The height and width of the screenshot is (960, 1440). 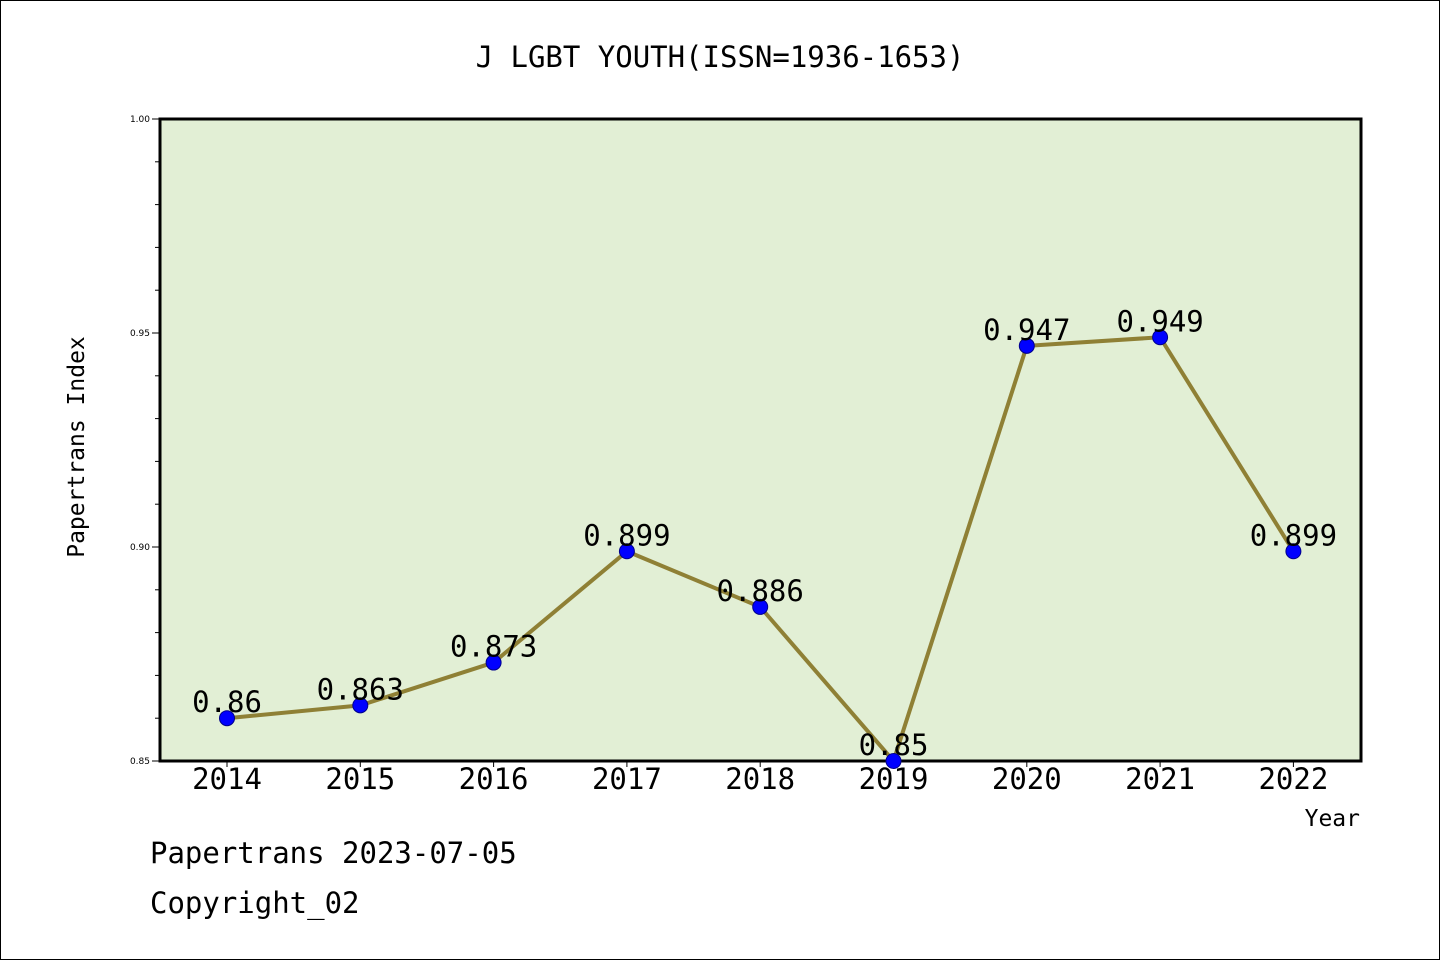 I want to click on x-tick-label: 2020, so click(x=1027, y=779).